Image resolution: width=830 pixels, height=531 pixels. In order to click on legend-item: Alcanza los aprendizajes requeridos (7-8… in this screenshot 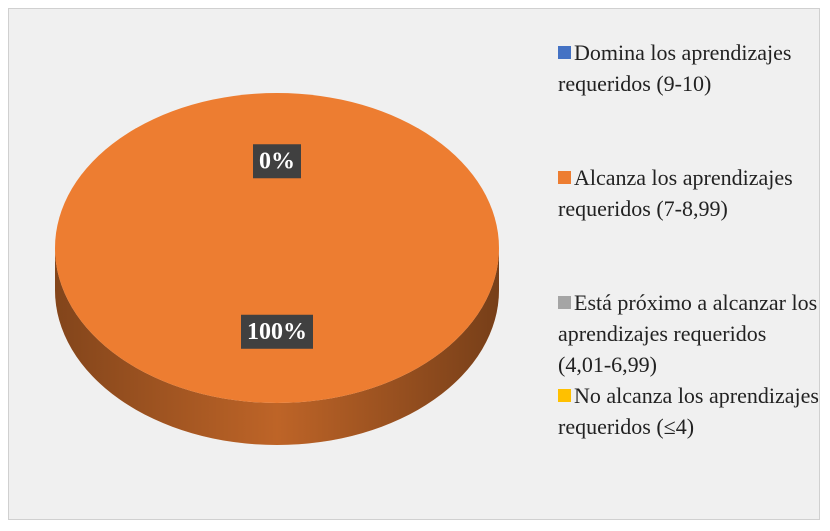, I will do `click(689, 193)`.